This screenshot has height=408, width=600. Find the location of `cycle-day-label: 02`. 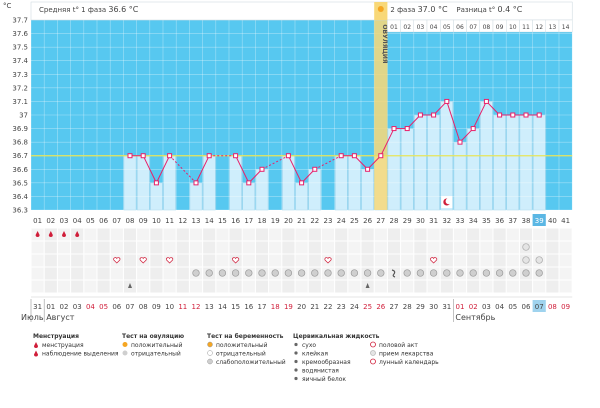

cycle-day-label: 02 is located at coordinates (50, 221).